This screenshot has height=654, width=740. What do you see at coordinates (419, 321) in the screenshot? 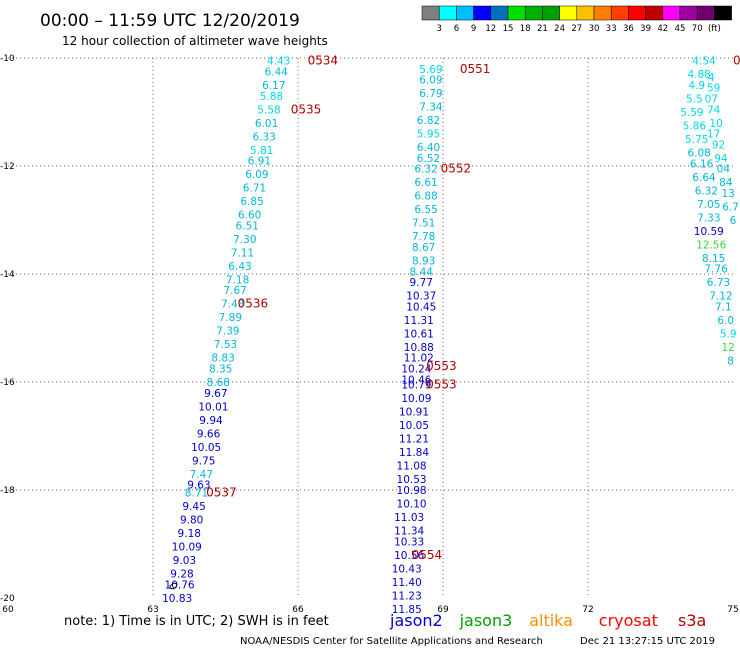
I see `wave-height-value: 11.31` at bounding box center [419, 321].